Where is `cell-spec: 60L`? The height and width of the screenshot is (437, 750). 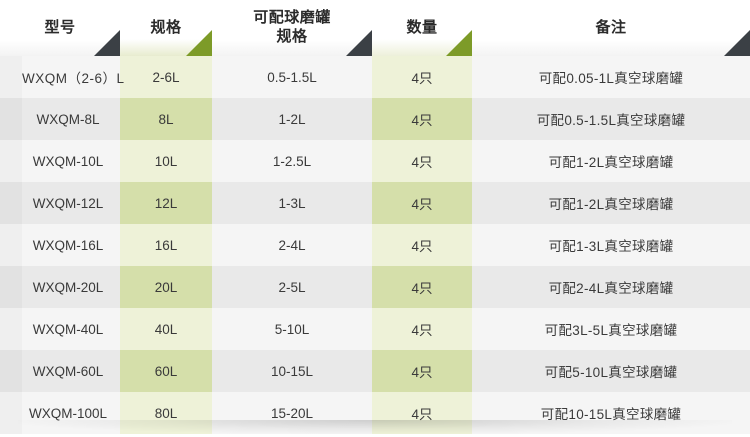
cell-spec: 60L is located at coordinates (166, 371).